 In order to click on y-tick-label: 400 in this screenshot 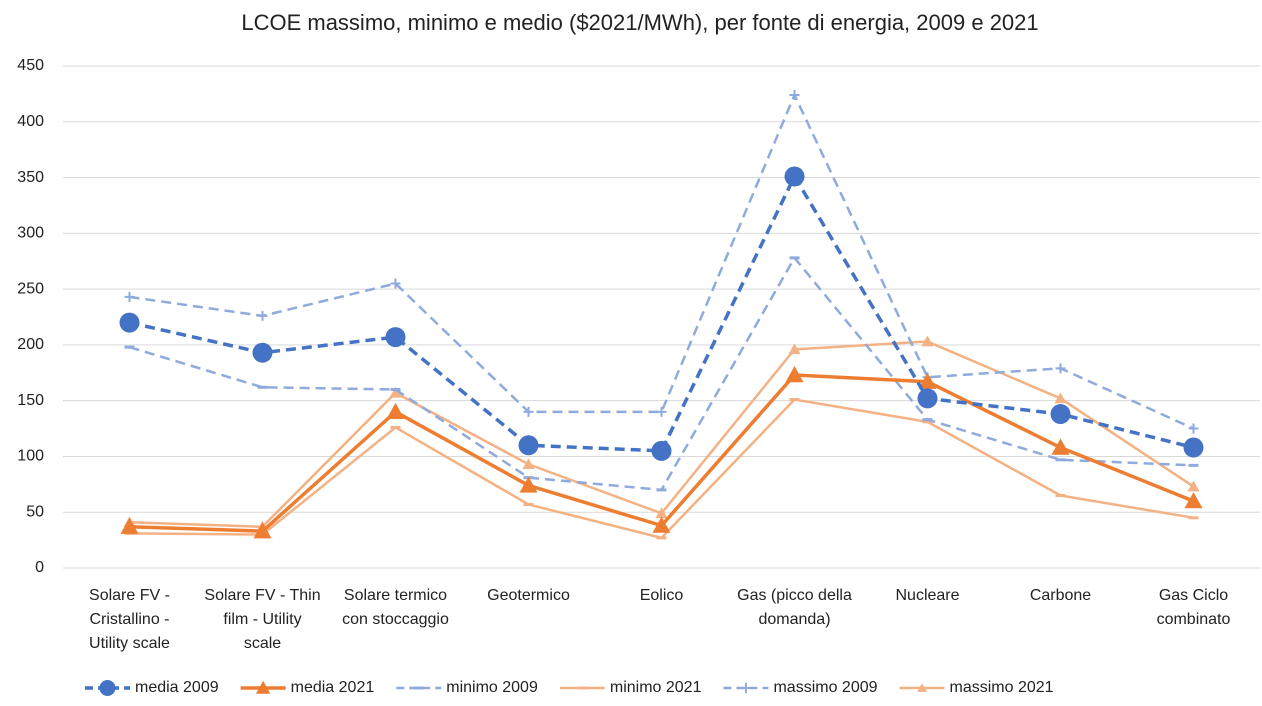, I will do `click(30, 121)`.